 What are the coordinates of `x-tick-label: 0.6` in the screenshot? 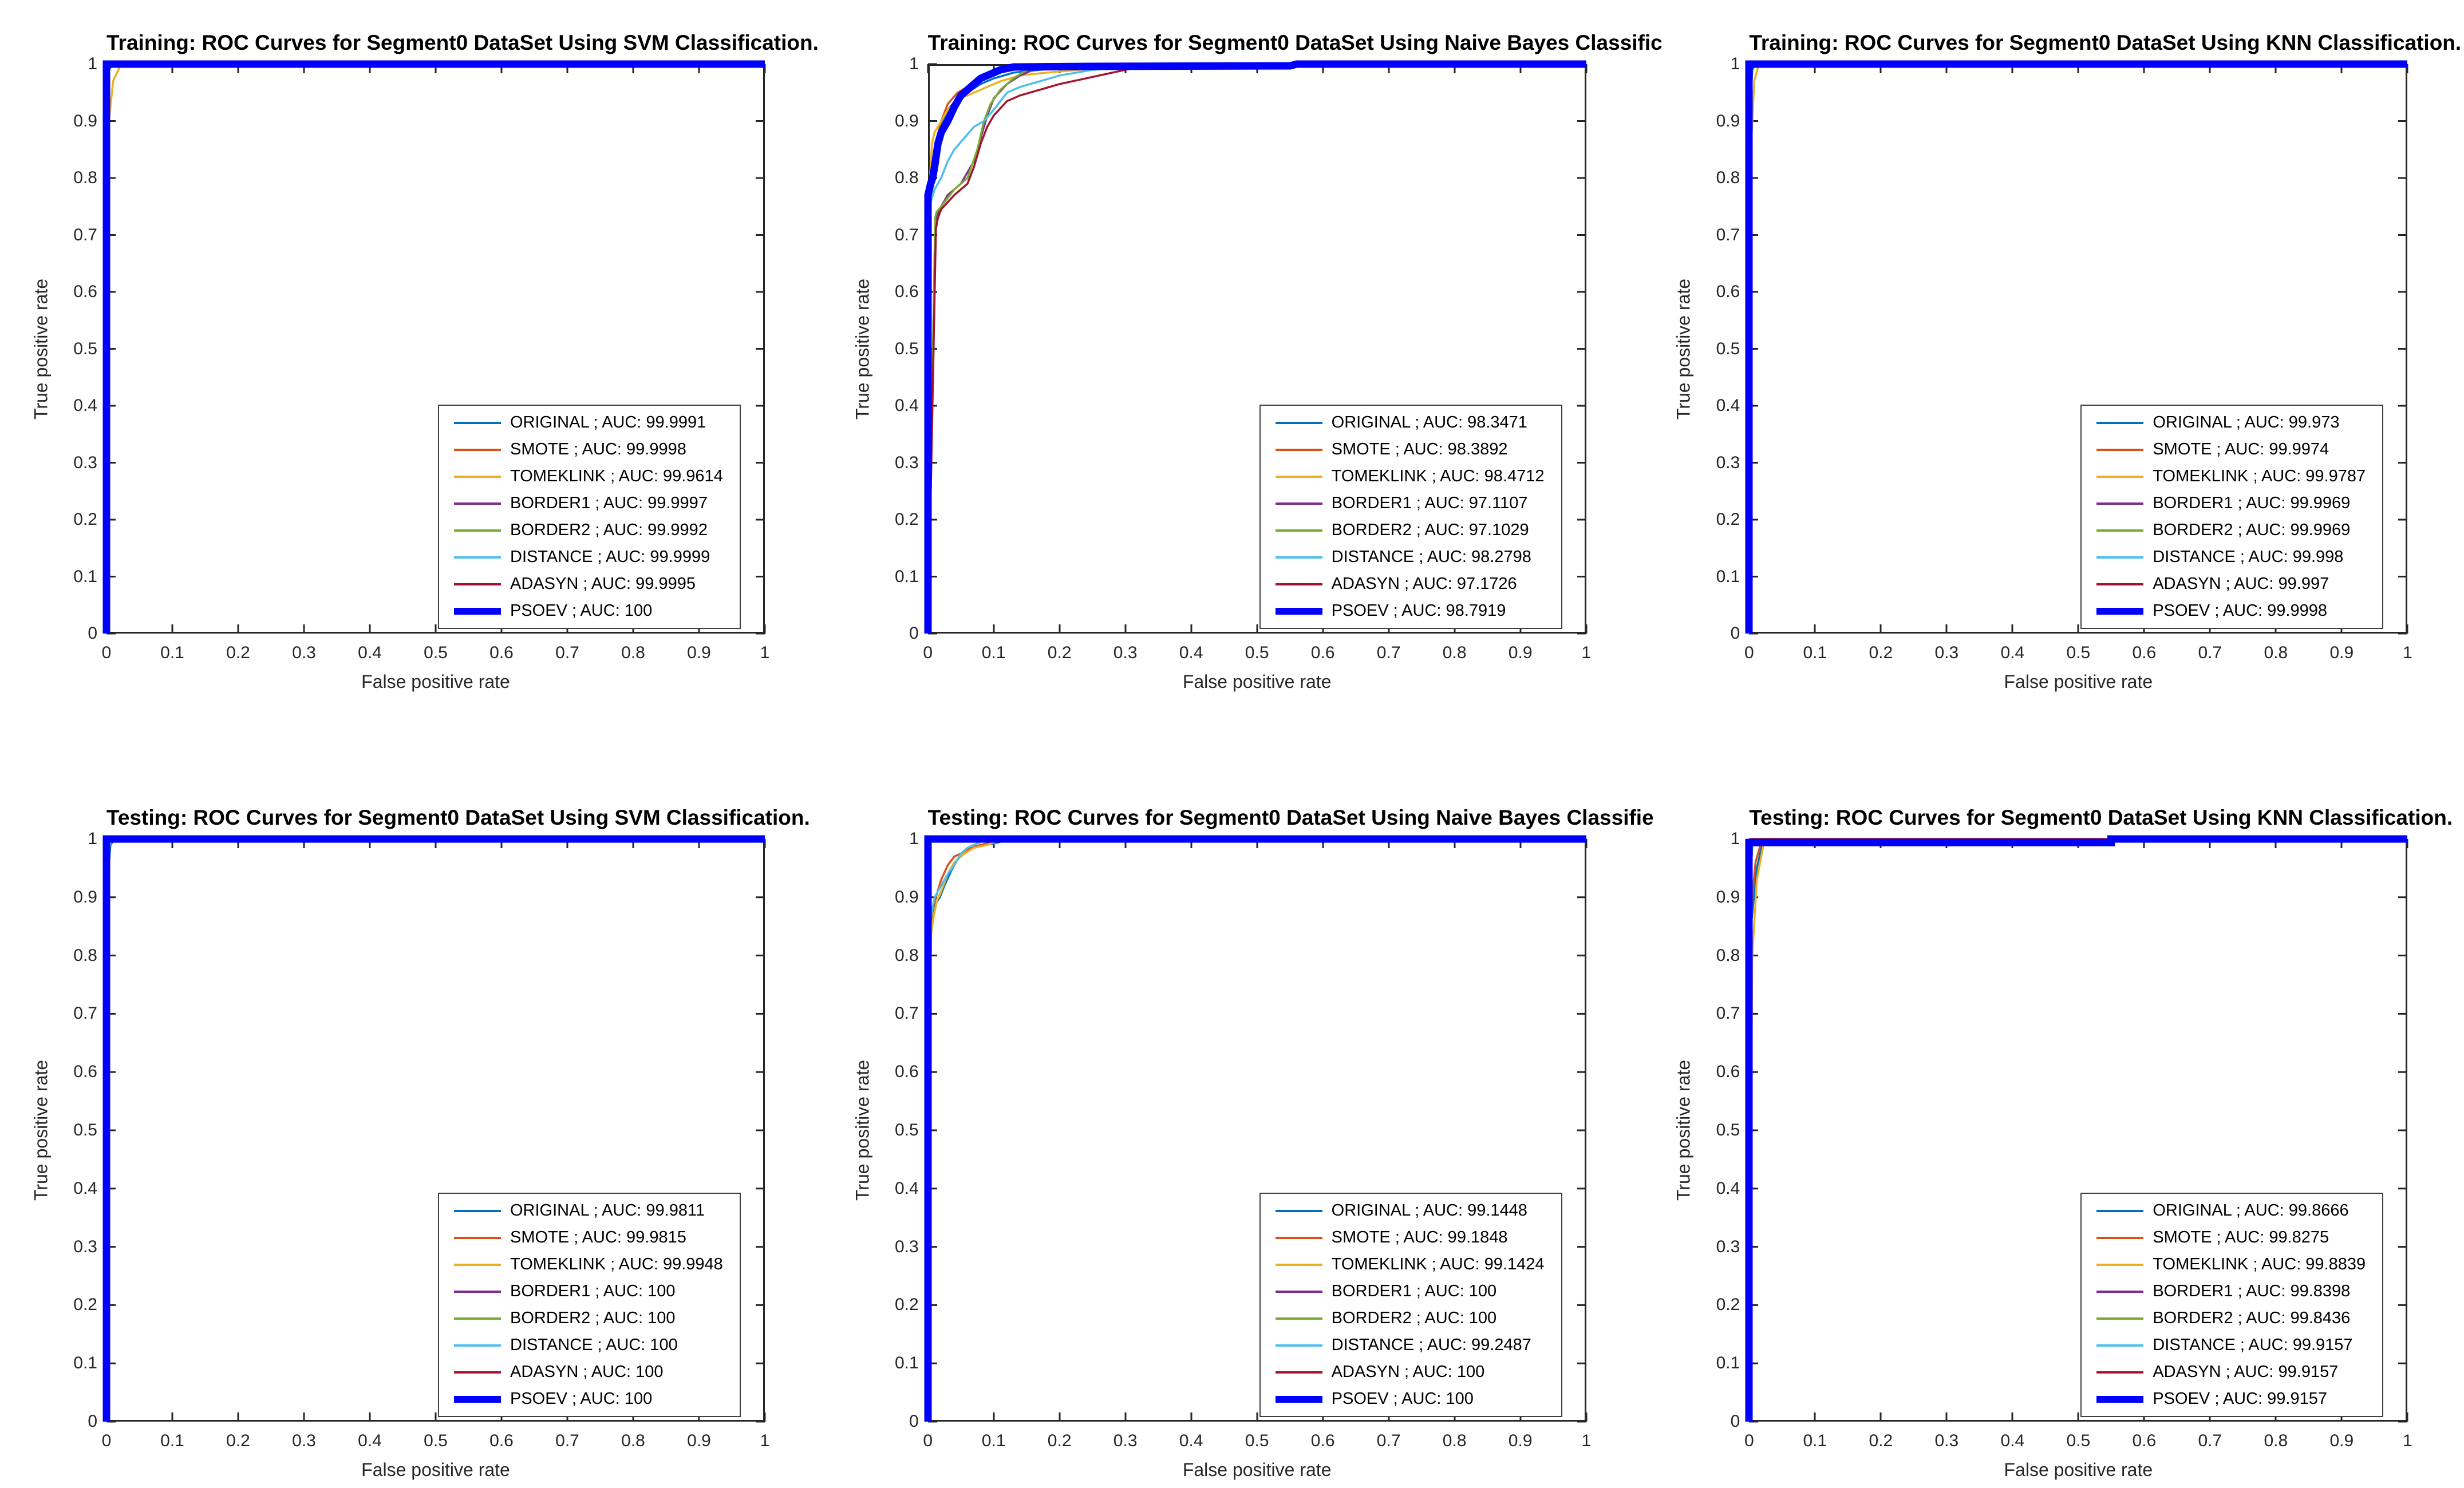 It's located at (2144, 652).